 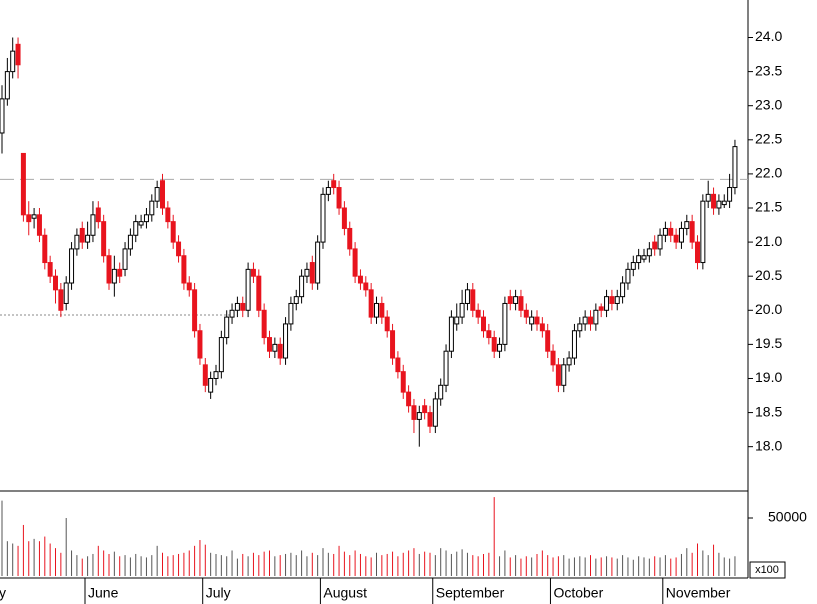 I want to click on y-tick-label: 20.5, so click(x=768, y=275).